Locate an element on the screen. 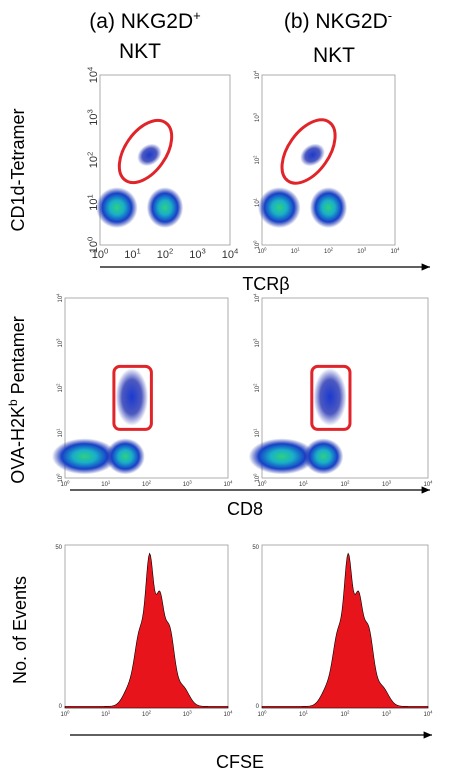  tick-group: 100 is located at coordinates (257, 478).